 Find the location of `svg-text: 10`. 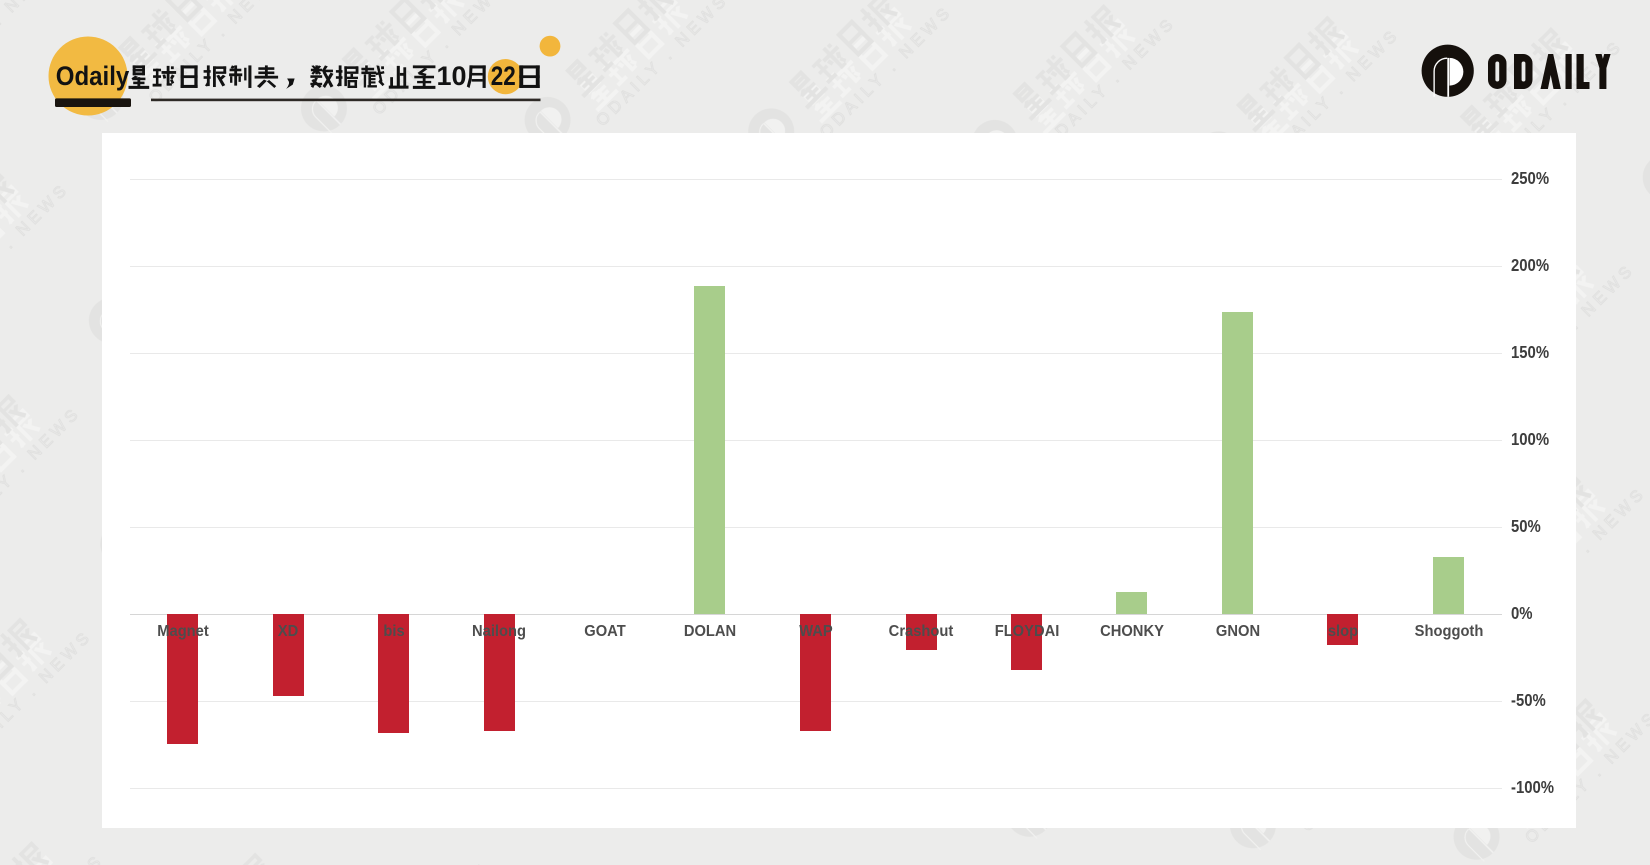

svg-text: 10 is located at coordinates (452, 76).